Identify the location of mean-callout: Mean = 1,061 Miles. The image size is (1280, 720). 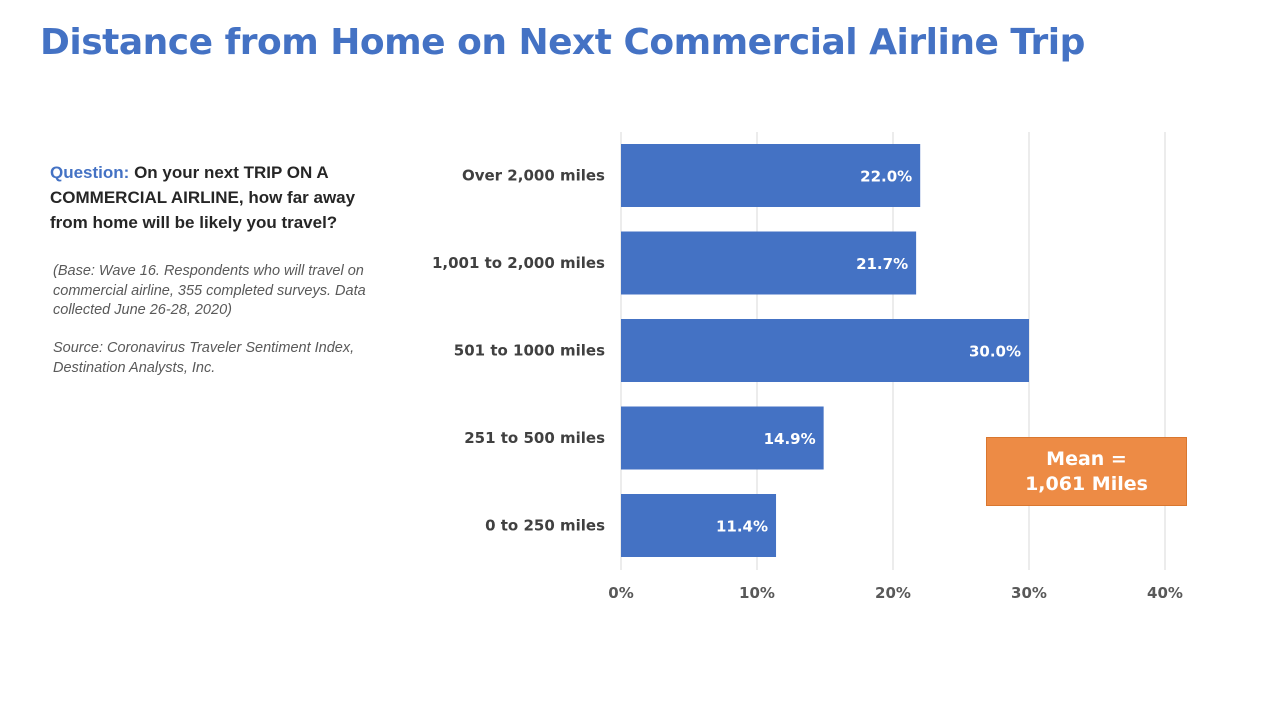
(1086, 471).